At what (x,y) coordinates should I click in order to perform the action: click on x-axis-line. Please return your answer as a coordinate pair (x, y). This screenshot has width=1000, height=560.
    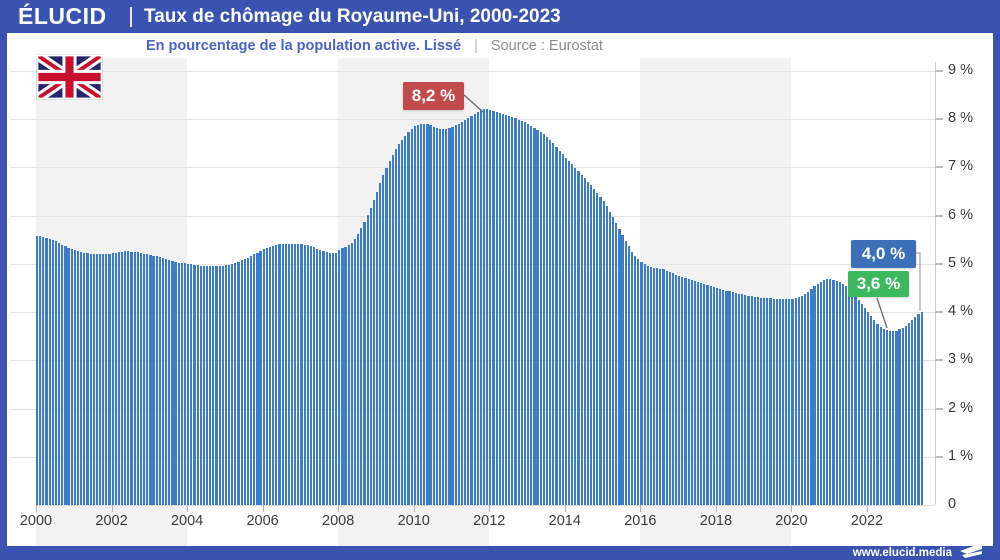
    Looking at the image, I should click on (485, 505).